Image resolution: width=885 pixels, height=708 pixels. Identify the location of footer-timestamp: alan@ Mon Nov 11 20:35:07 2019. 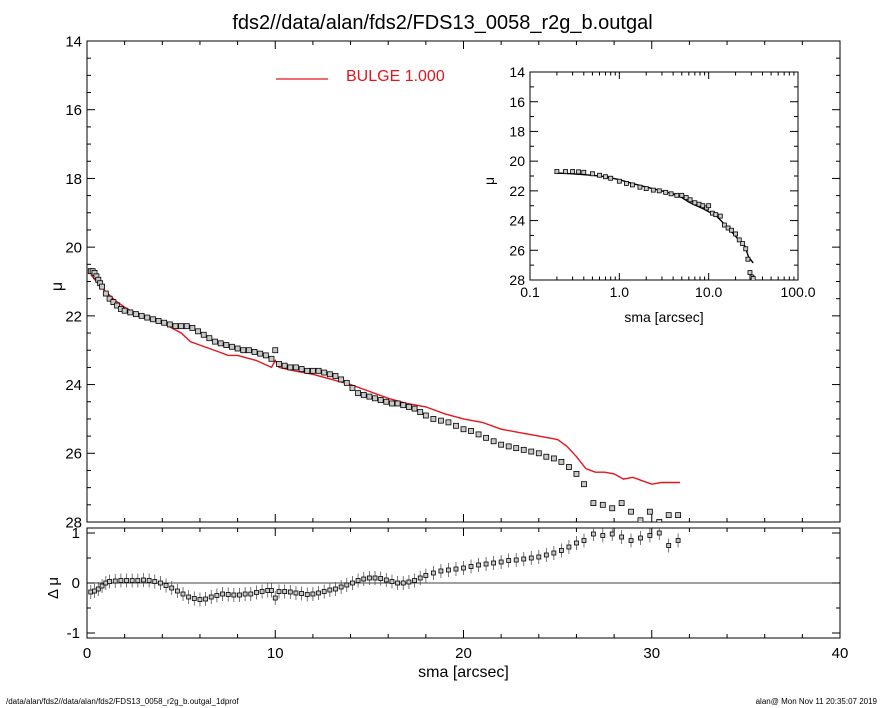
(816, 701).